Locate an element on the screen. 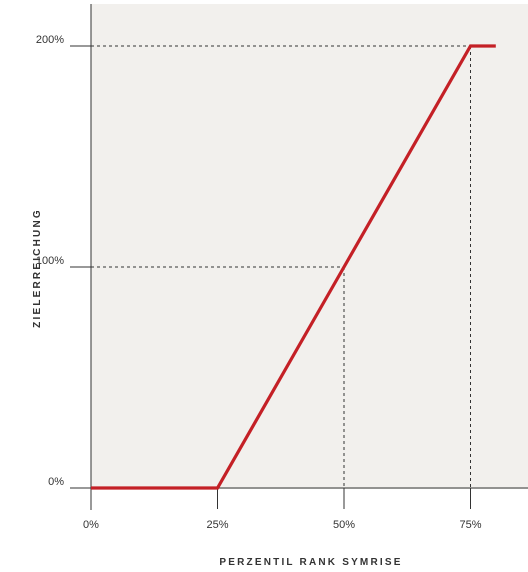  y-axis-title: ZIELERREICHUNG is located at coordinates (37, 268).